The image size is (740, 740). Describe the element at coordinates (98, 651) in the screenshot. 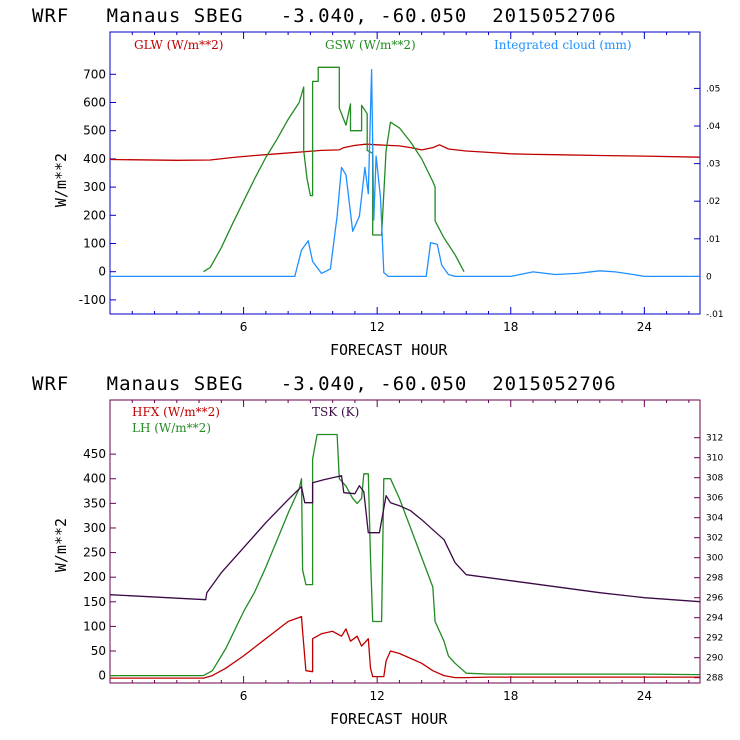

I see `y-tick-label: 50` at that location.